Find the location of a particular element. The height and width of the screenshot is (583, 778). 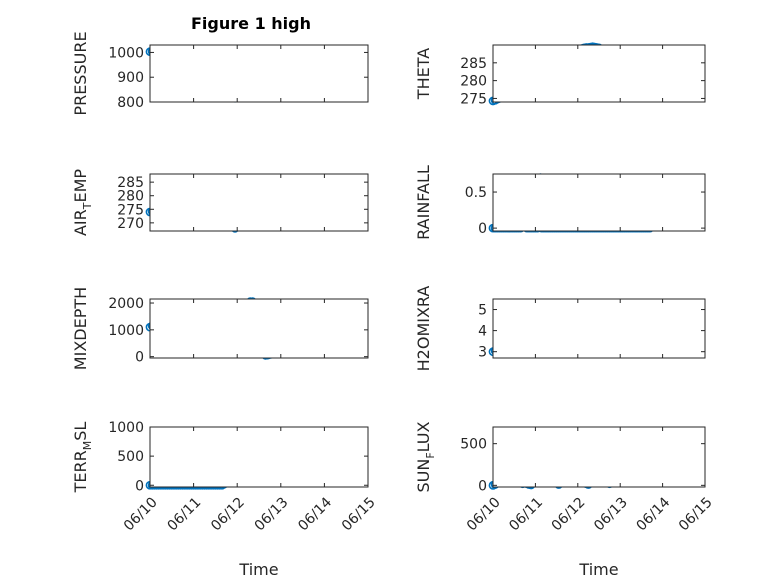

y-tick-label: 0.5 is located at coordinates (476, 193).